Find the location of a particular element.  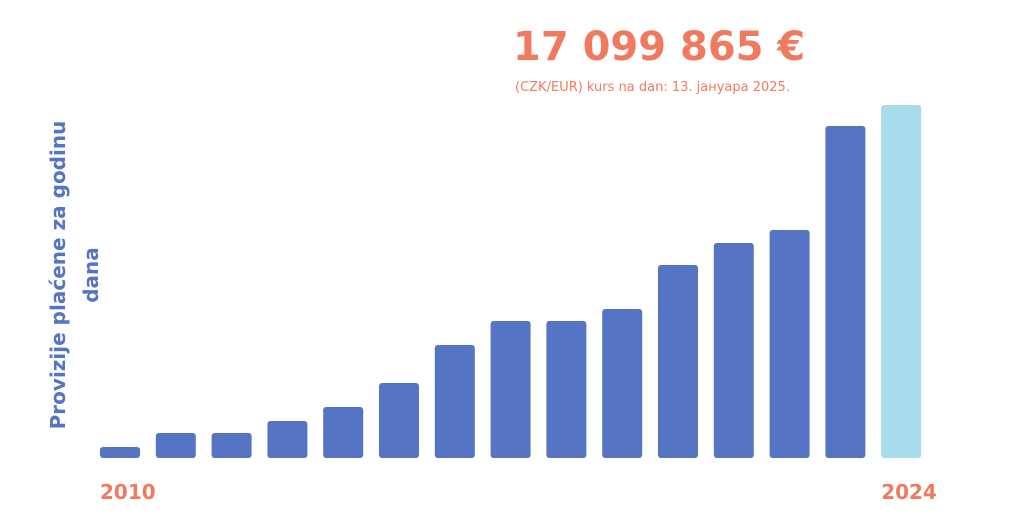

chart-title: 17 099 865 € is located at coordinates (659, 47).